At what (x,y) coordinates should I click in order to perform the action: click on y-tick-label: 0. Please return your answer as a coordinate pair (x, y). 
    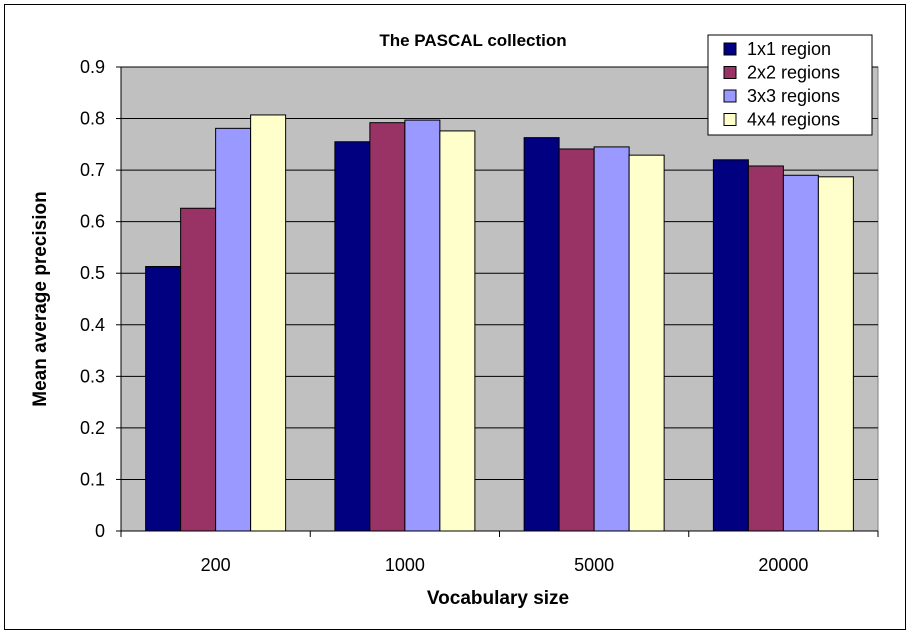
    Looking at the image, I should click on (100, 531).